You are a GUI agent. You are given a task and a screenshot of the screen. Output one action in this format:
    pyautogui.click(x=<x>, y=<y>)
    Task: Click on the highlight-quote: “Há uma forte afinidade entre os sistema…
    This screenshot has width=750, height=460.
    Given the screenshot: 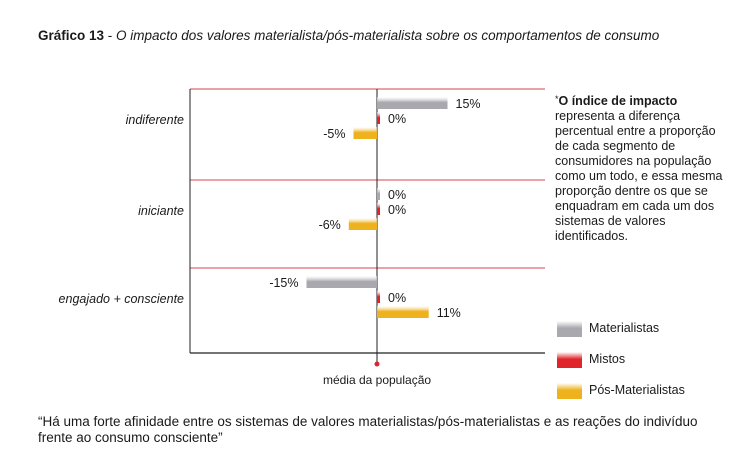 What is the action you would take?
    pyautogui.click(x=368, y=429)
    